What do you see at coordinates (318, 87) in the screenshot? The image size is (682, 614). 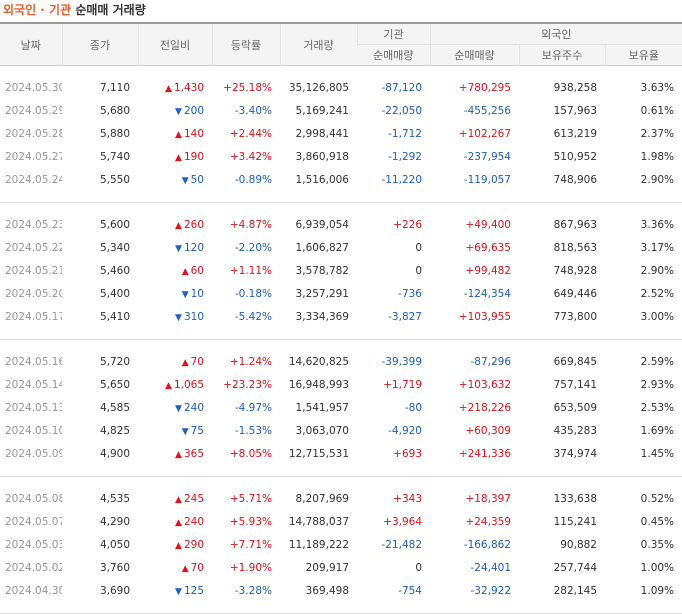 I see `cell-volume: 35,126,805` at bounding box center [318, 87].